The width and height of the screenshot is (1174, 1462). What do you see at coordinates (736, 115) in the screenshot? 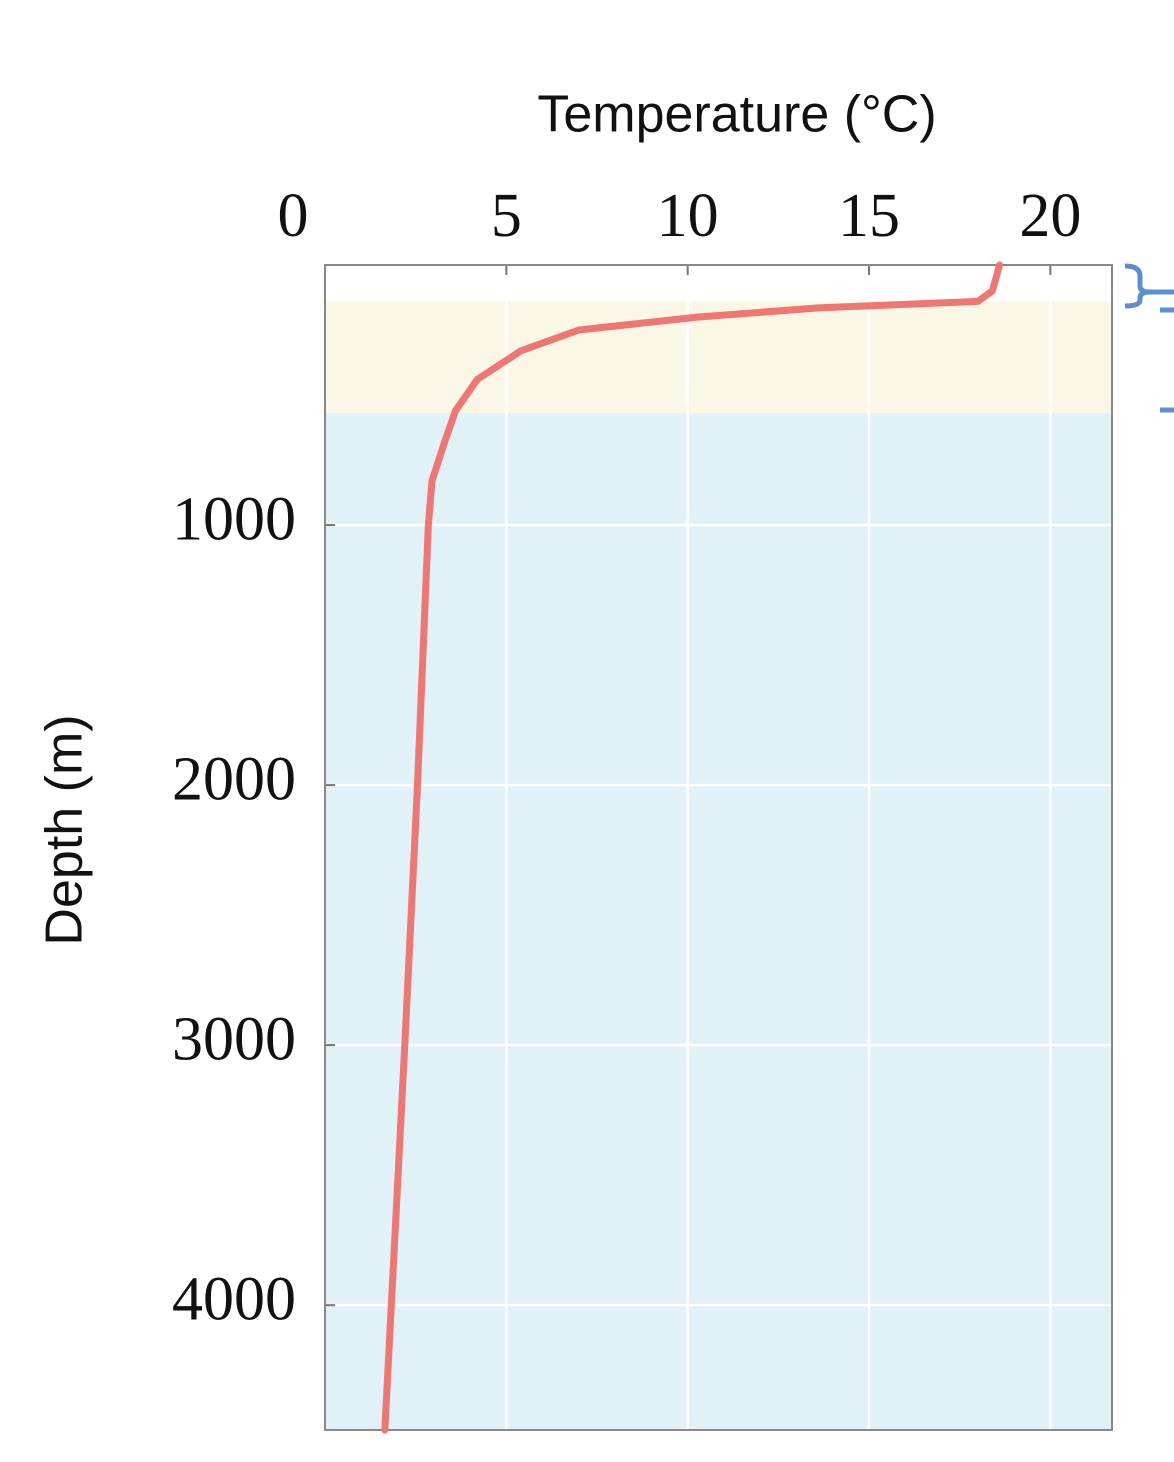
I see `x-axis-title: Temperature (°C)` at bounding box center [736, 115].